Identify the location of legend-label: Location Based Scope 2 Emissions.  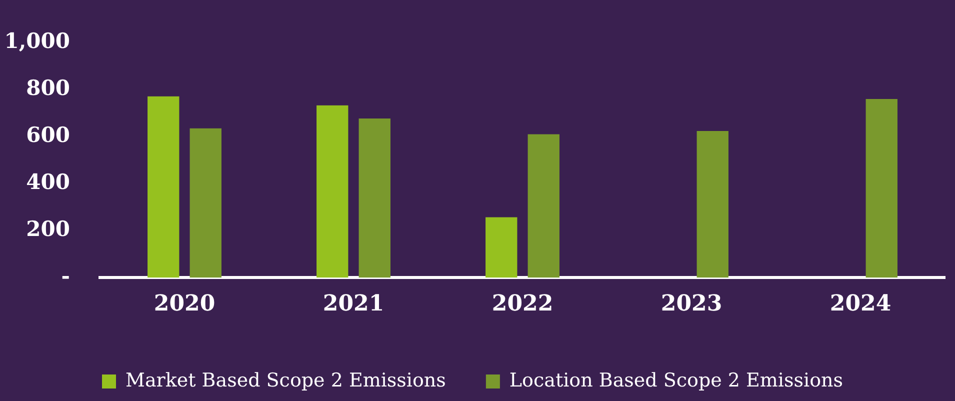
(676, 380).